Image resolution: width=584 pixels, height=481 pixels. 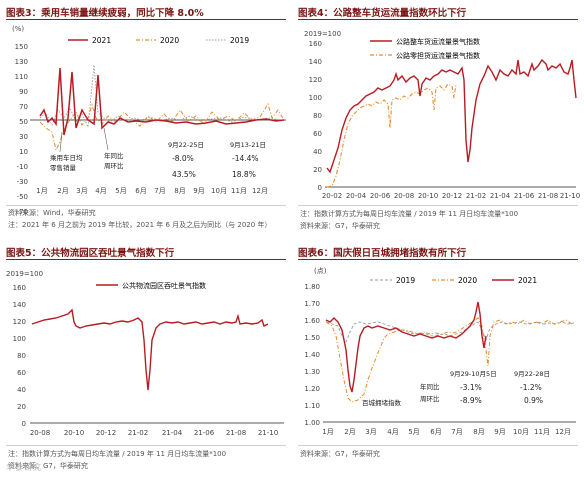 What do you see at coordinates (542, 432) in the screenshot?
I see `x-tick: 11月` at bounding box center [542, 432].